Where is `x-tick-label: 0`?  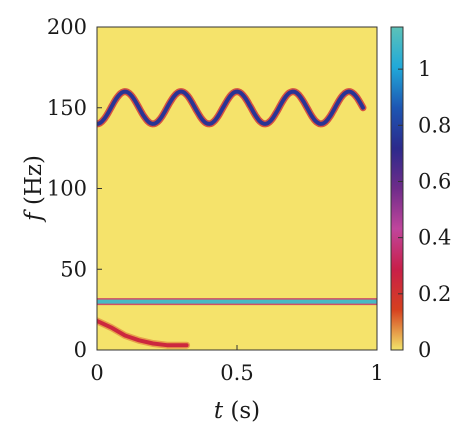 x-tick-label: 0 is located at coordinates (96, 373).